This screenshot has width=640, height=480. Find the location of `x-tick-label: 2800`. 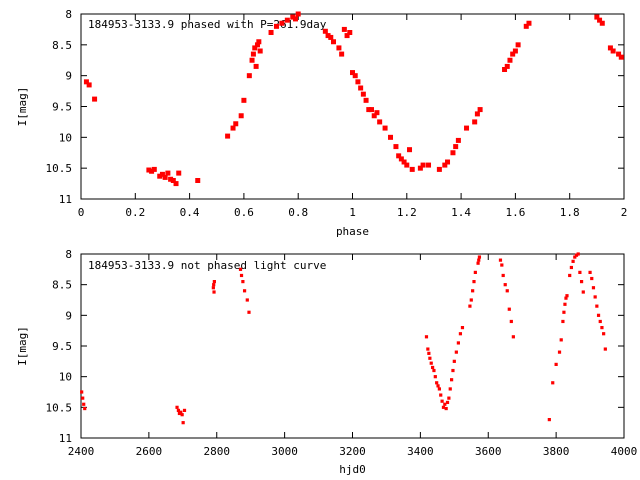

x-tick-label: 2800 is located at coordinates (217, 451).